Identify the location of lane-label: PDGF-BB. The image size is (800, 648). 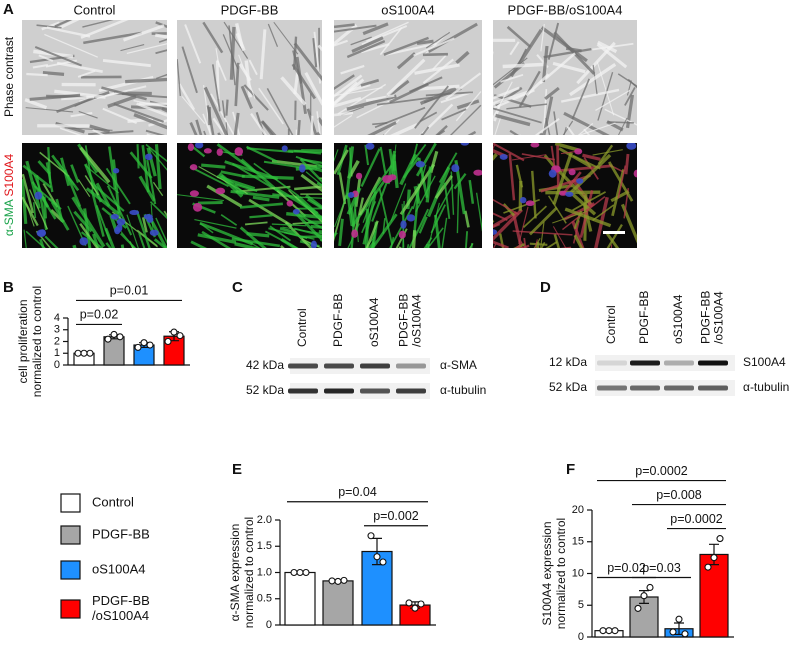
(338, 320).